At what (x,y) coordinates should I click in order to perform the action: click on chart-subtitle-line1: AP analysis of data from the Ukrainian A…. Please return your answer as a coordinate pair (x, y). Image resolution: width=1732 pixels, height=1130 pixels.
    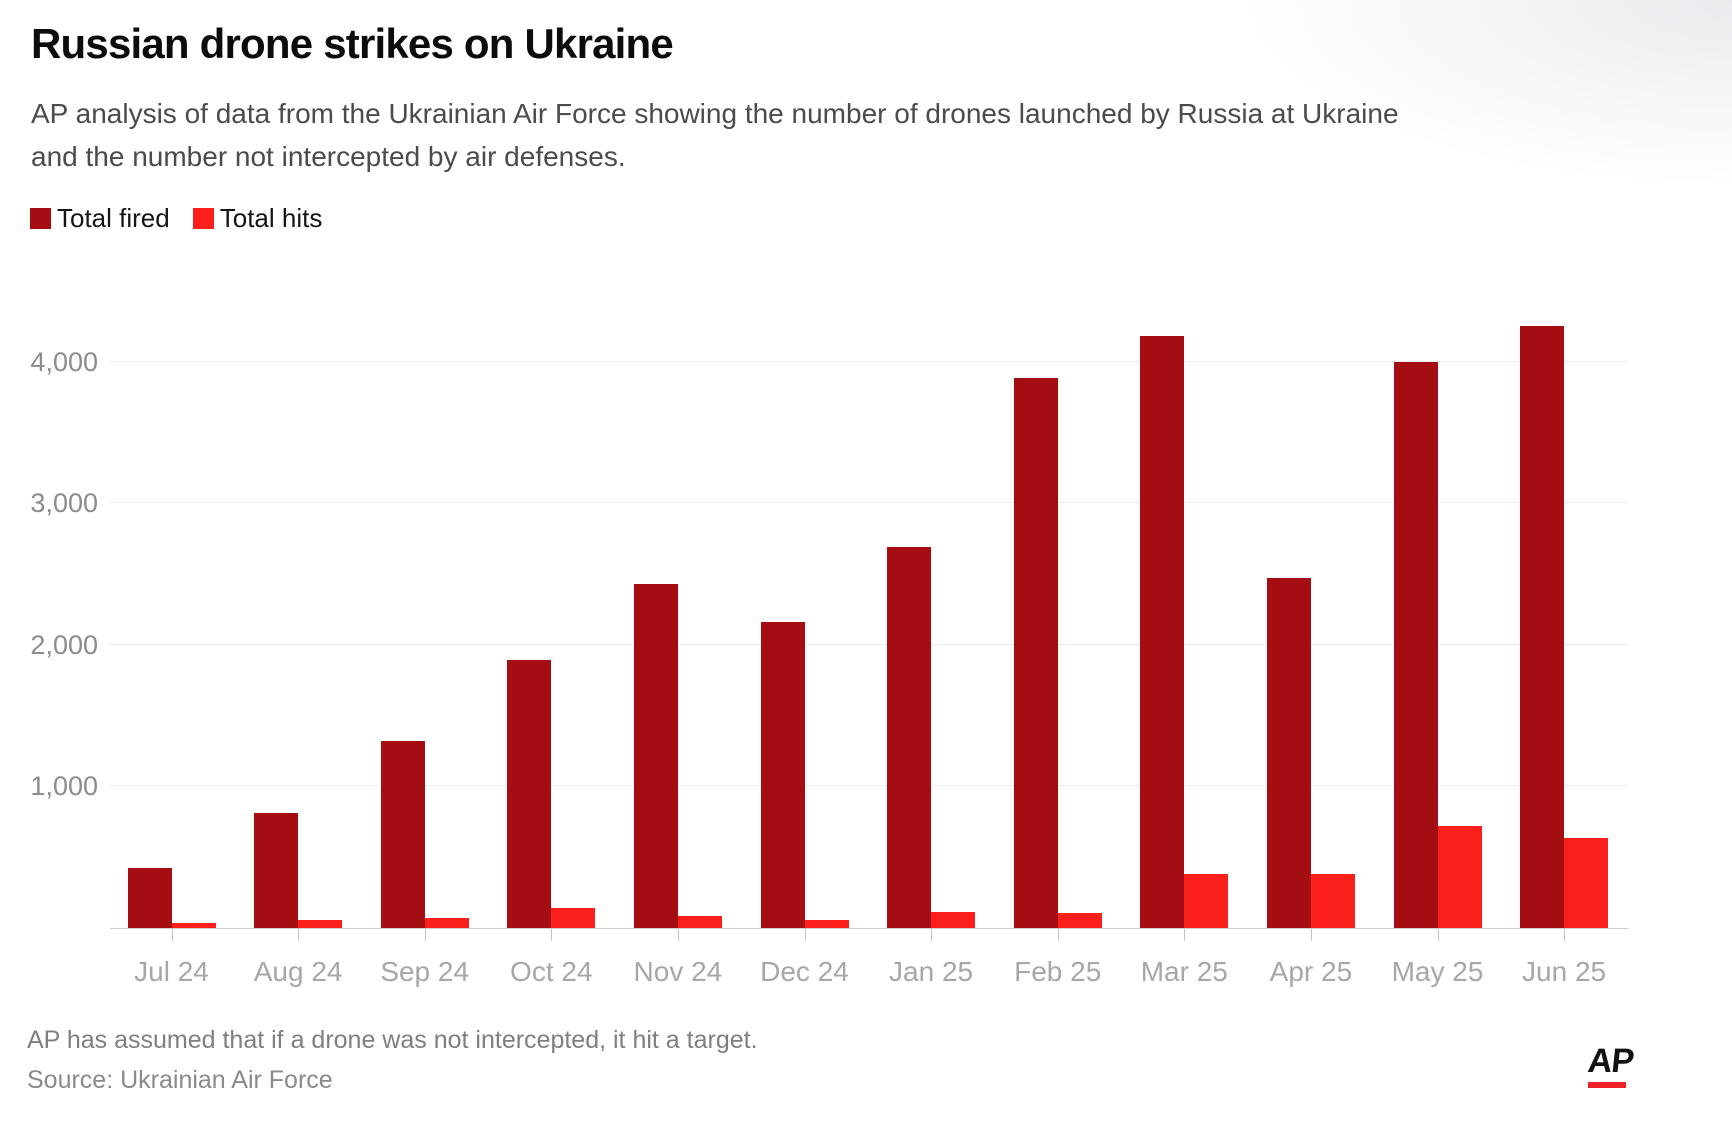
    Looking at the image, I should click on (715, 113).